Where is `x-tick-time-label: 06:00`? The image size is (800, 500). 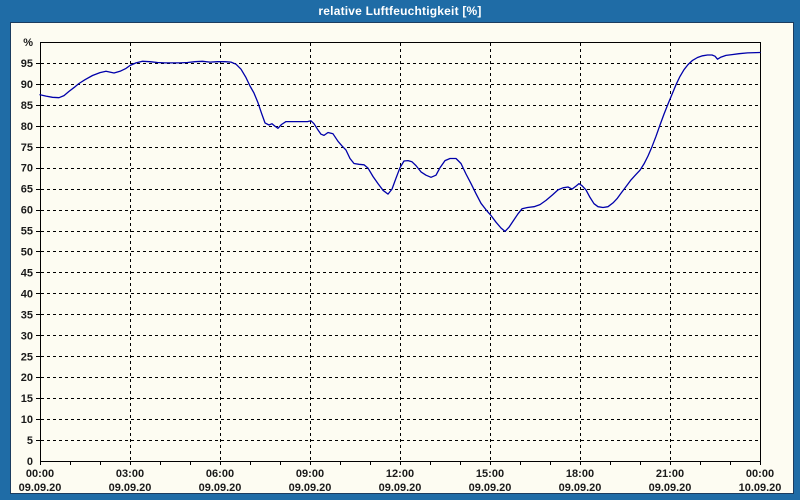 x-tick-time-label: 06:00 is located at coordinates (220, 474).